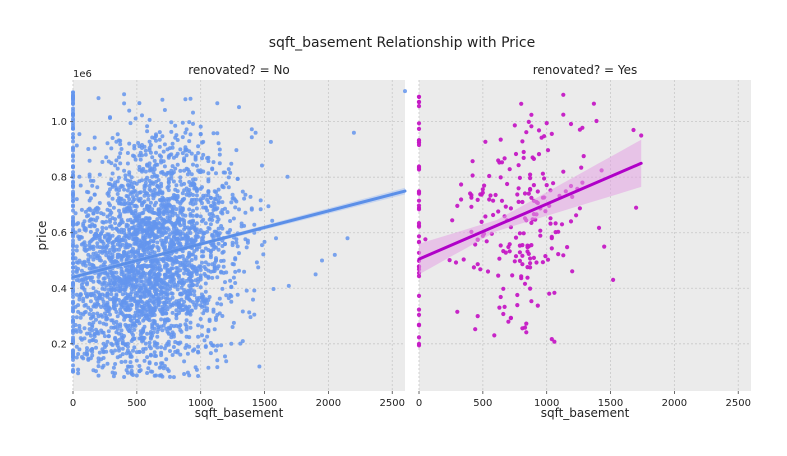  Describe the element at coordinates (530, 207) in the screenshot. I see `confidence-band` at that location.